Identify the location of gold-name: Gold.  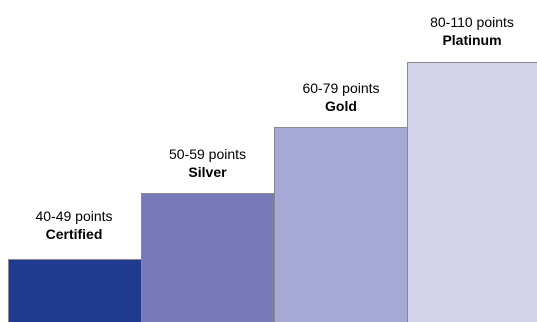
(341, 105).